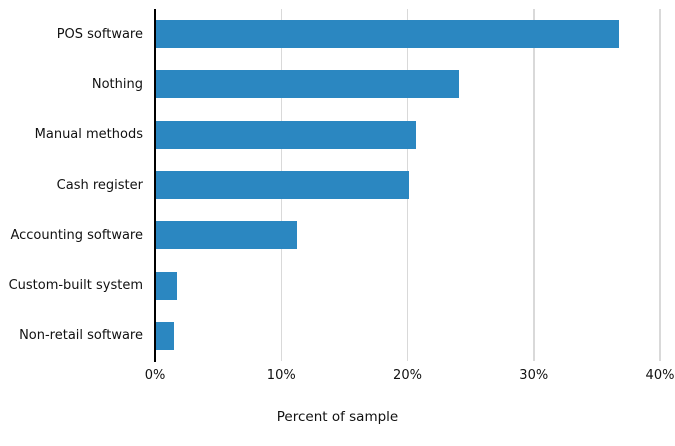 This screenshot has height=446, width=675. I want to click on y-axis-line, so click(155, 185).